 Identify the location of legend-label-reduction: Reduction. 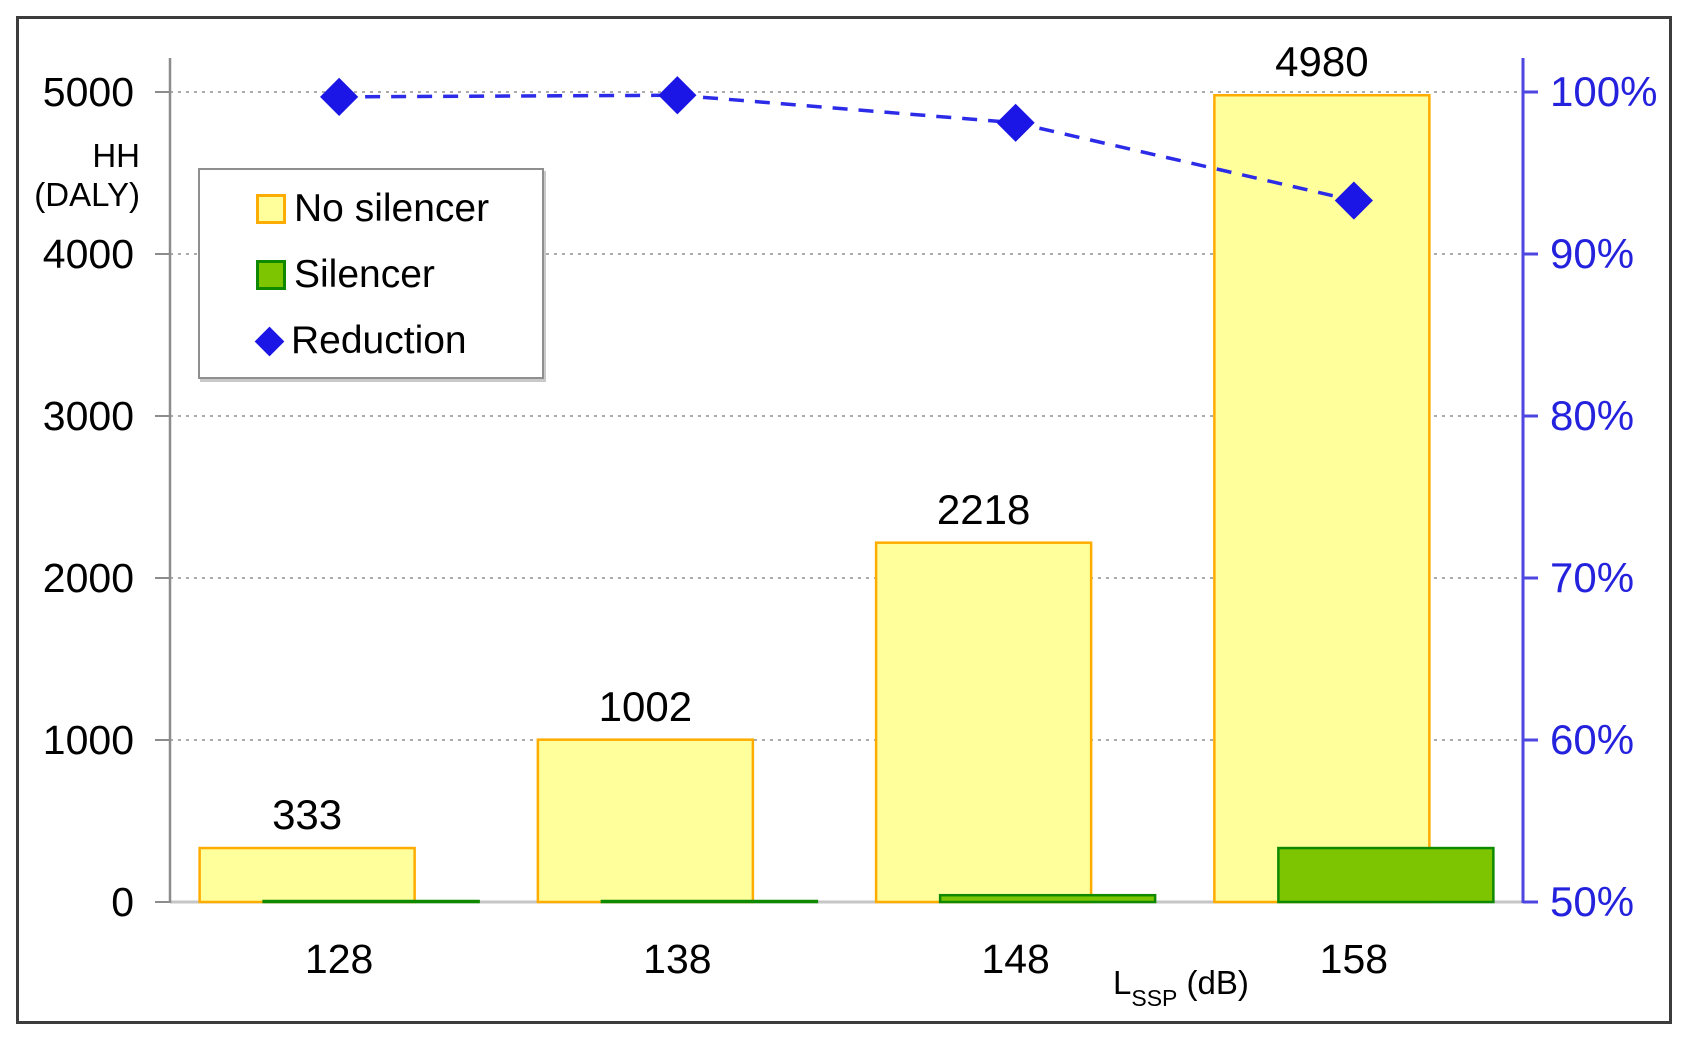
(379, 340).